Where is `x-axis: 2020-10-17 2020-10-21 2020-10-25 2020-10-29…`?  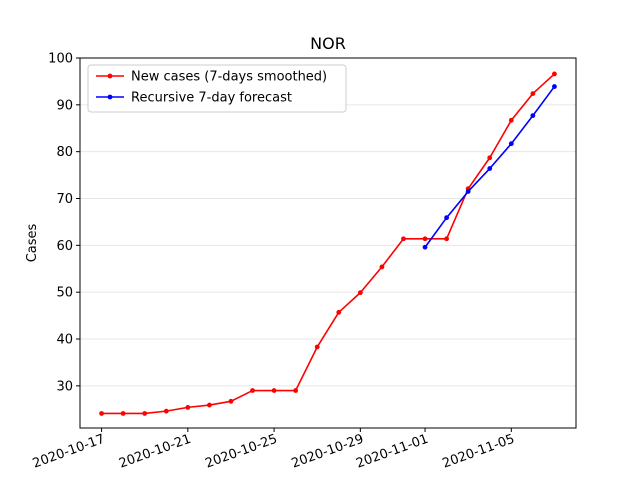 x-axis: 2020-10-17 2020-10-21 2020-10-25 2020-10-29… is located at coordinates (274, 450).